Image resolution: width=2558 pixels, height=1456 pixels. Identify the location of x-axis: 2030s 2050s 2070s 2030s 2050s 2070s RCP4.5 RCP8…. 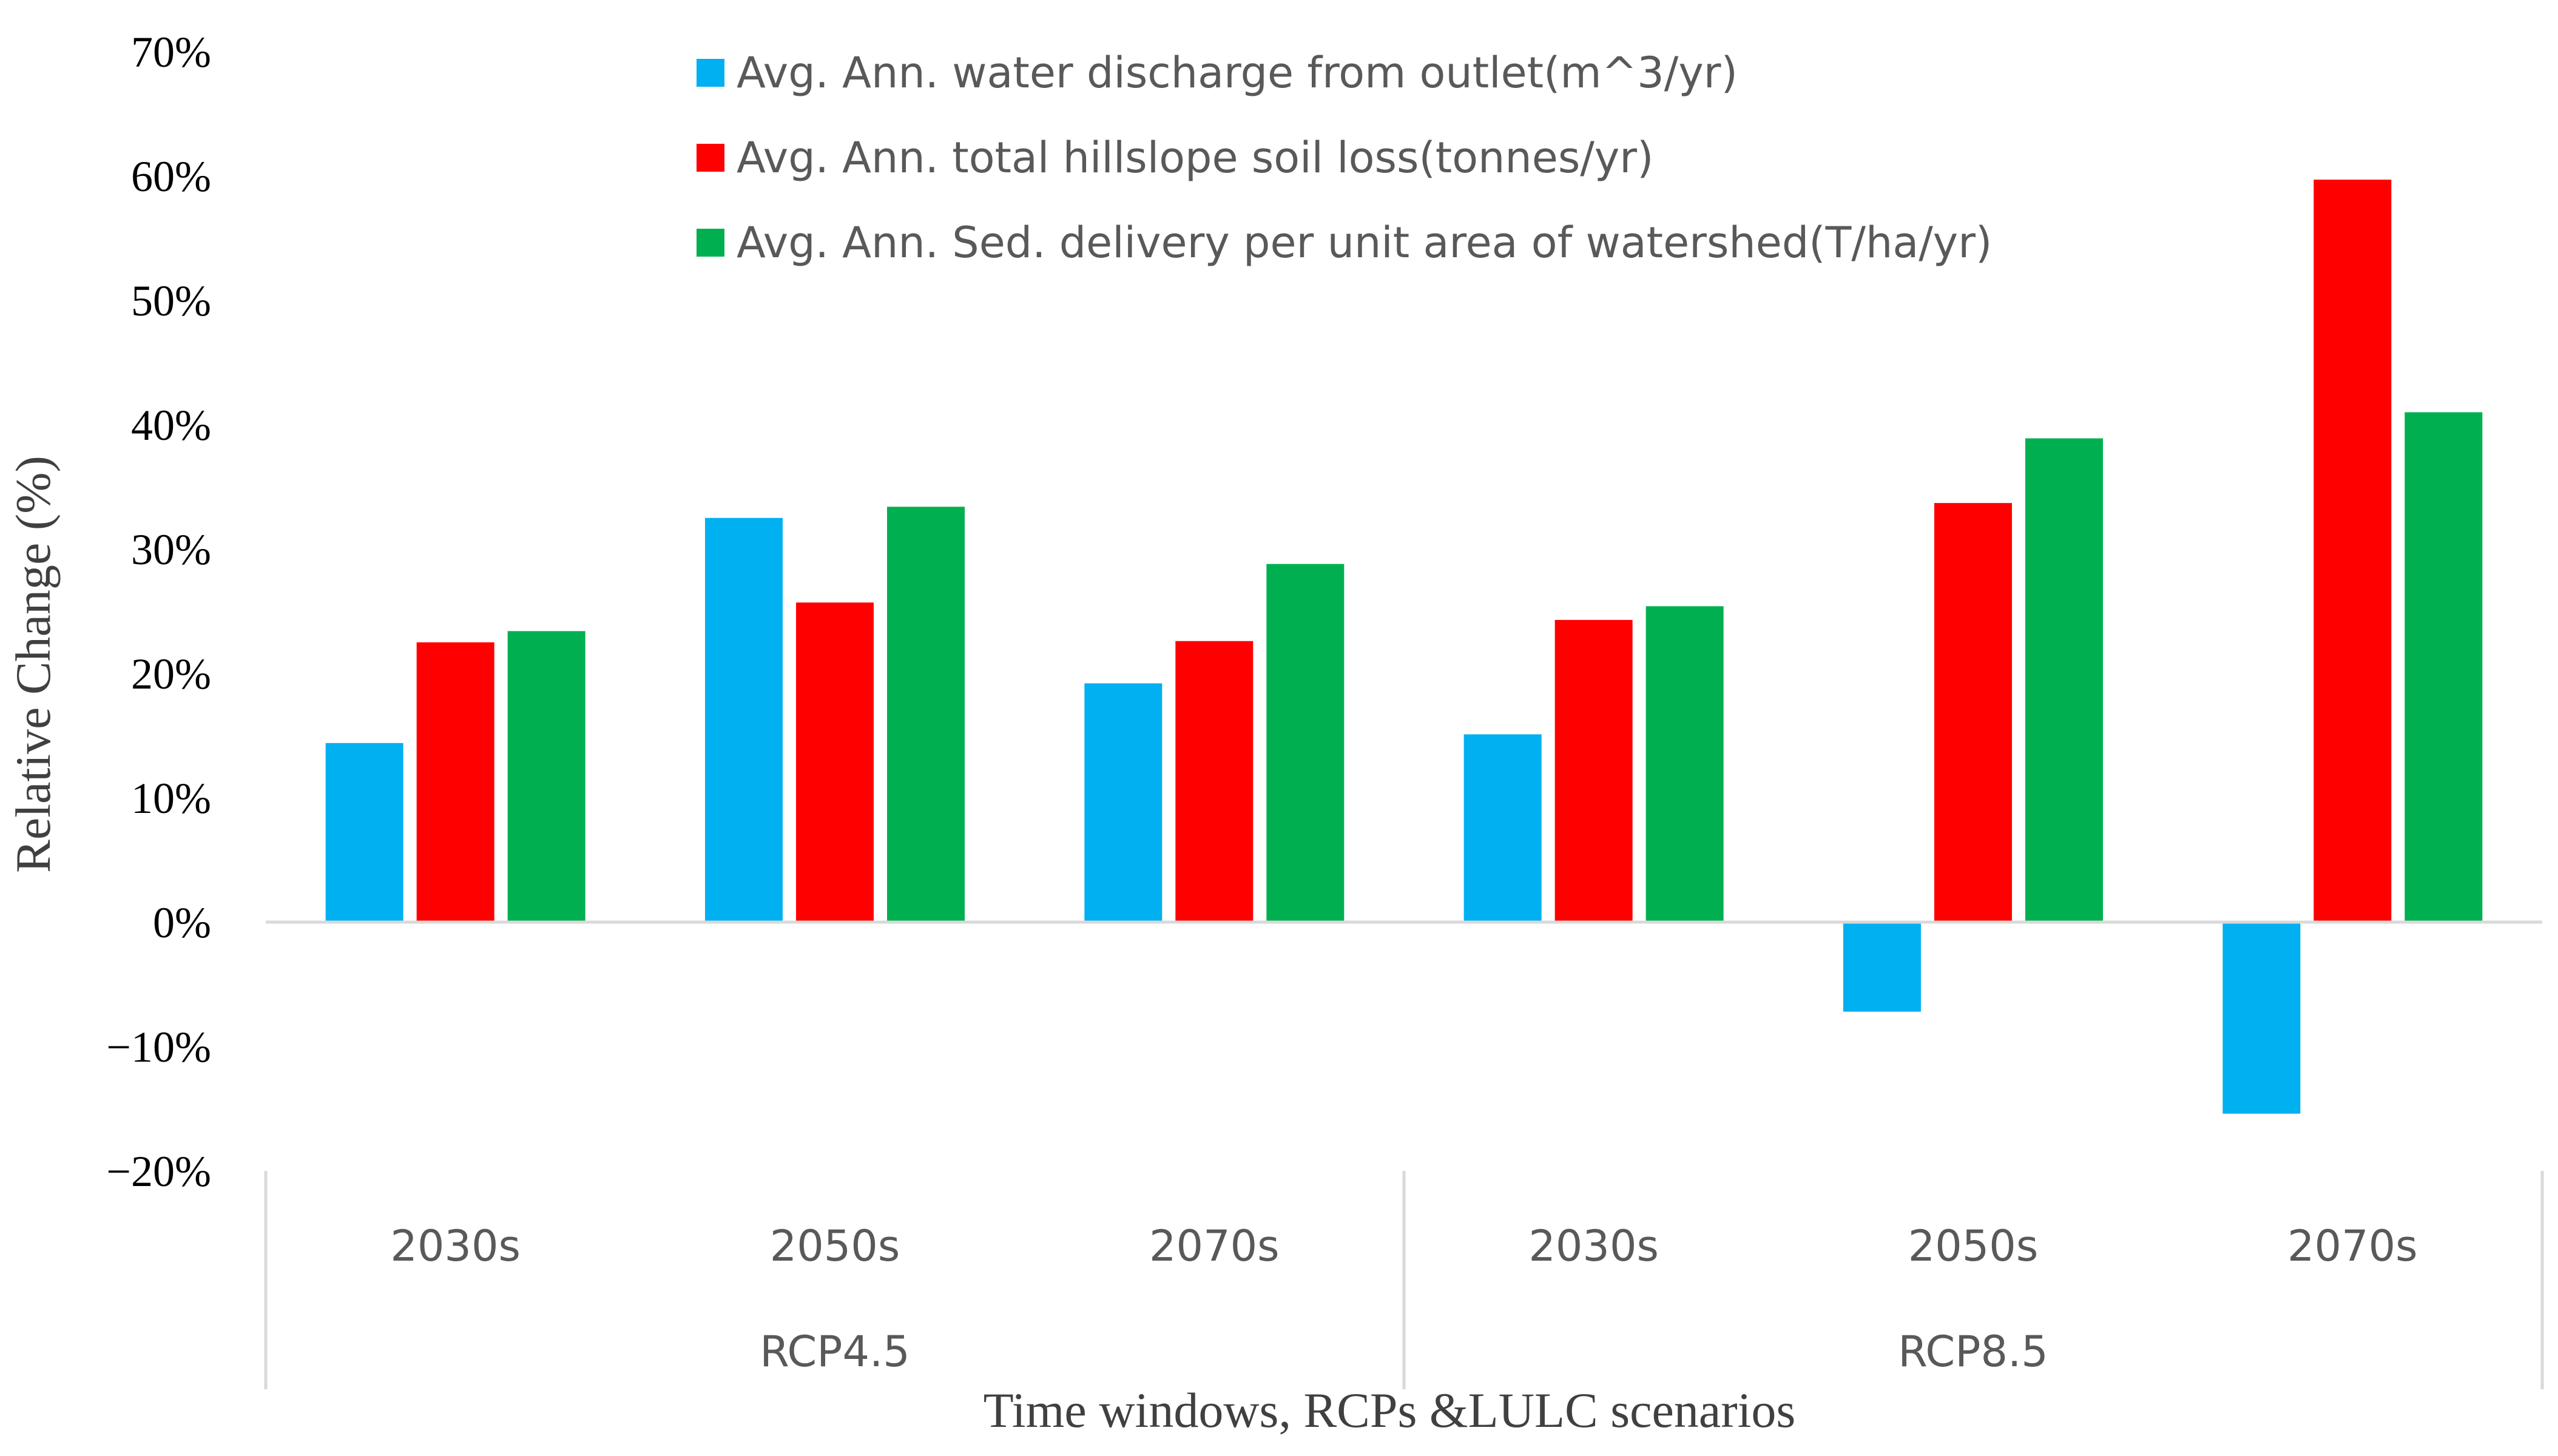
(1404, 1280).